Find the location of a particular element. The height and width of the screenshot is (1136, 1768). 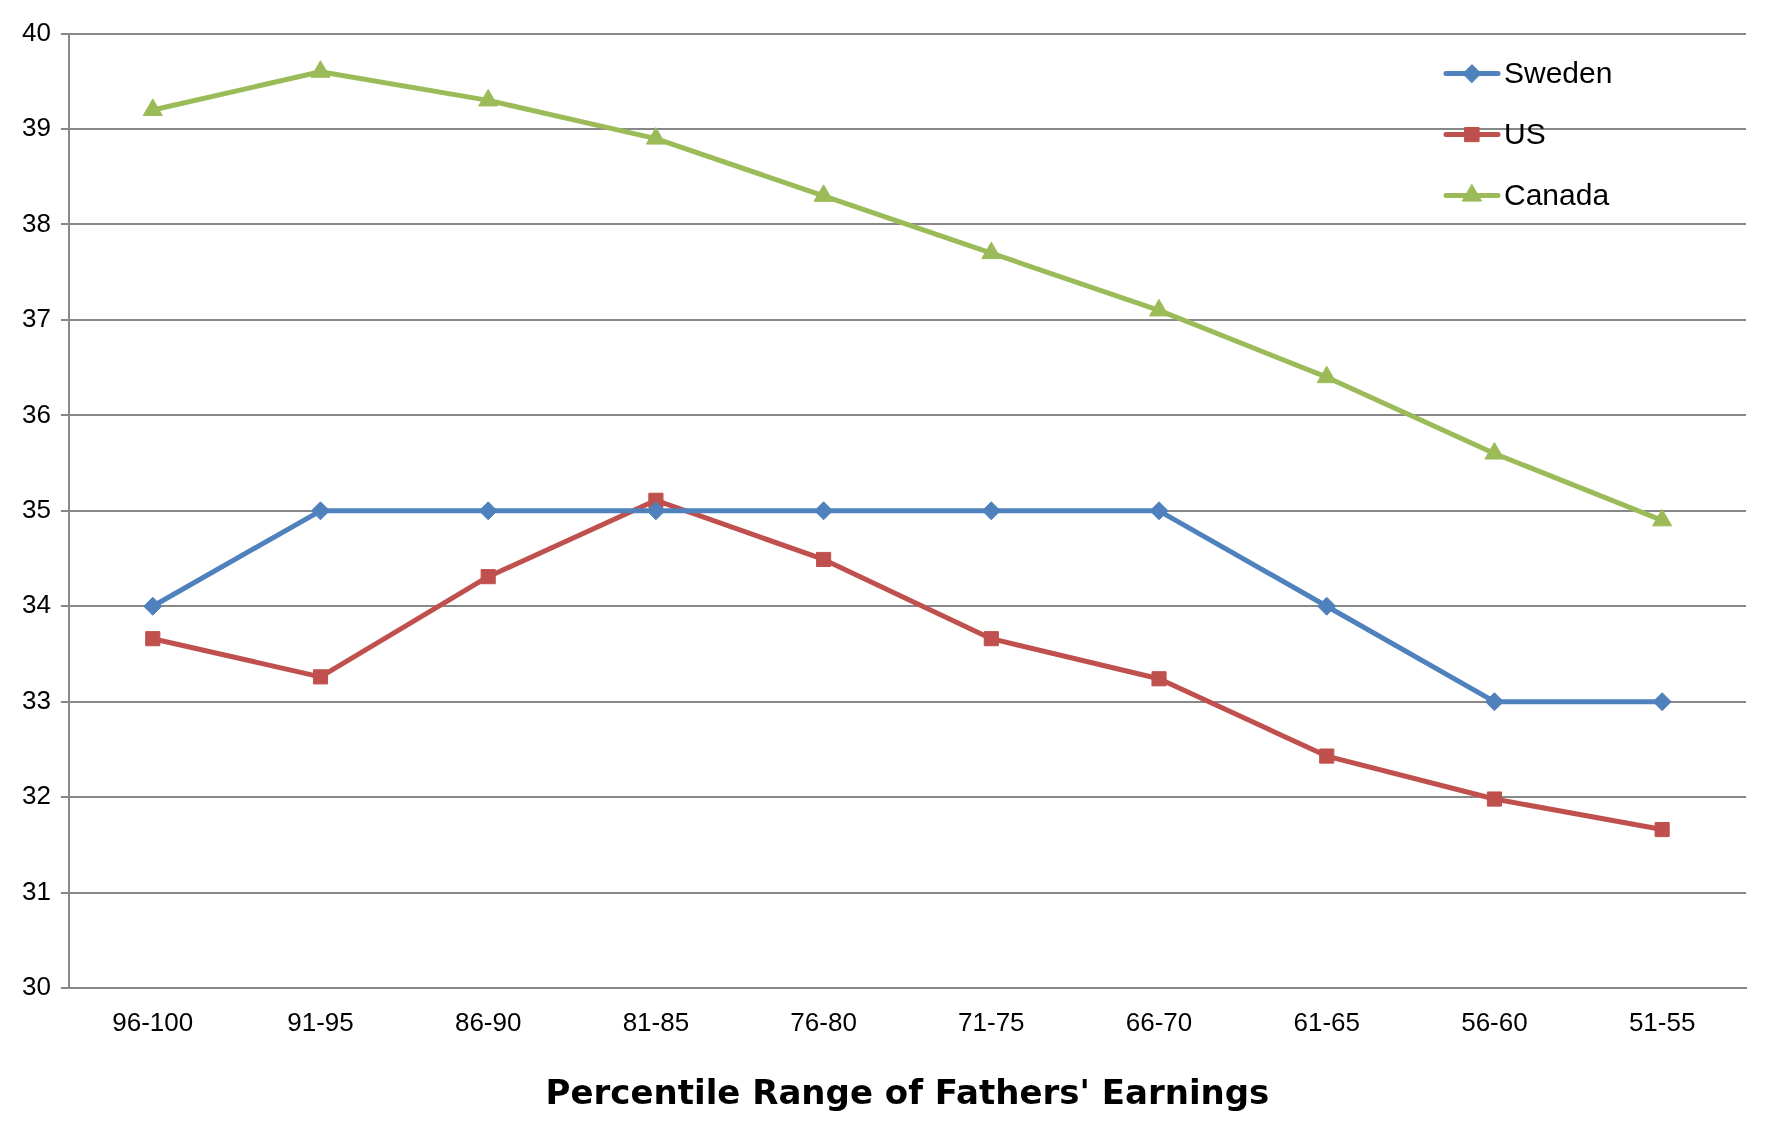

x-tick-label: 76-80 is located at coordinates (823, 1021).